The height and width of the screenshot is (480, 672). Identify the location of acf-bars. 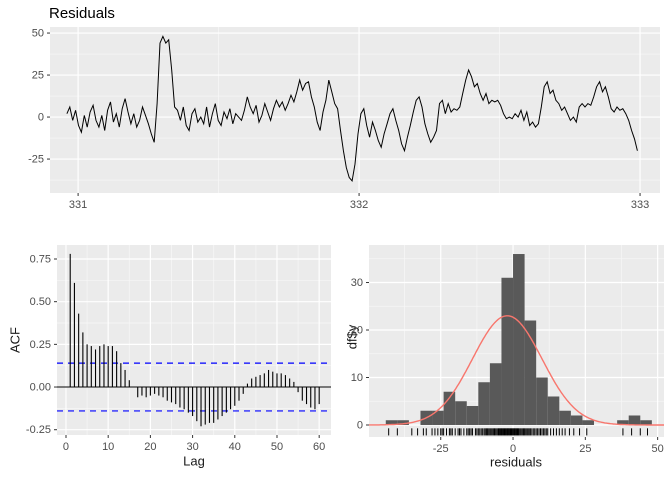
(194, 340).